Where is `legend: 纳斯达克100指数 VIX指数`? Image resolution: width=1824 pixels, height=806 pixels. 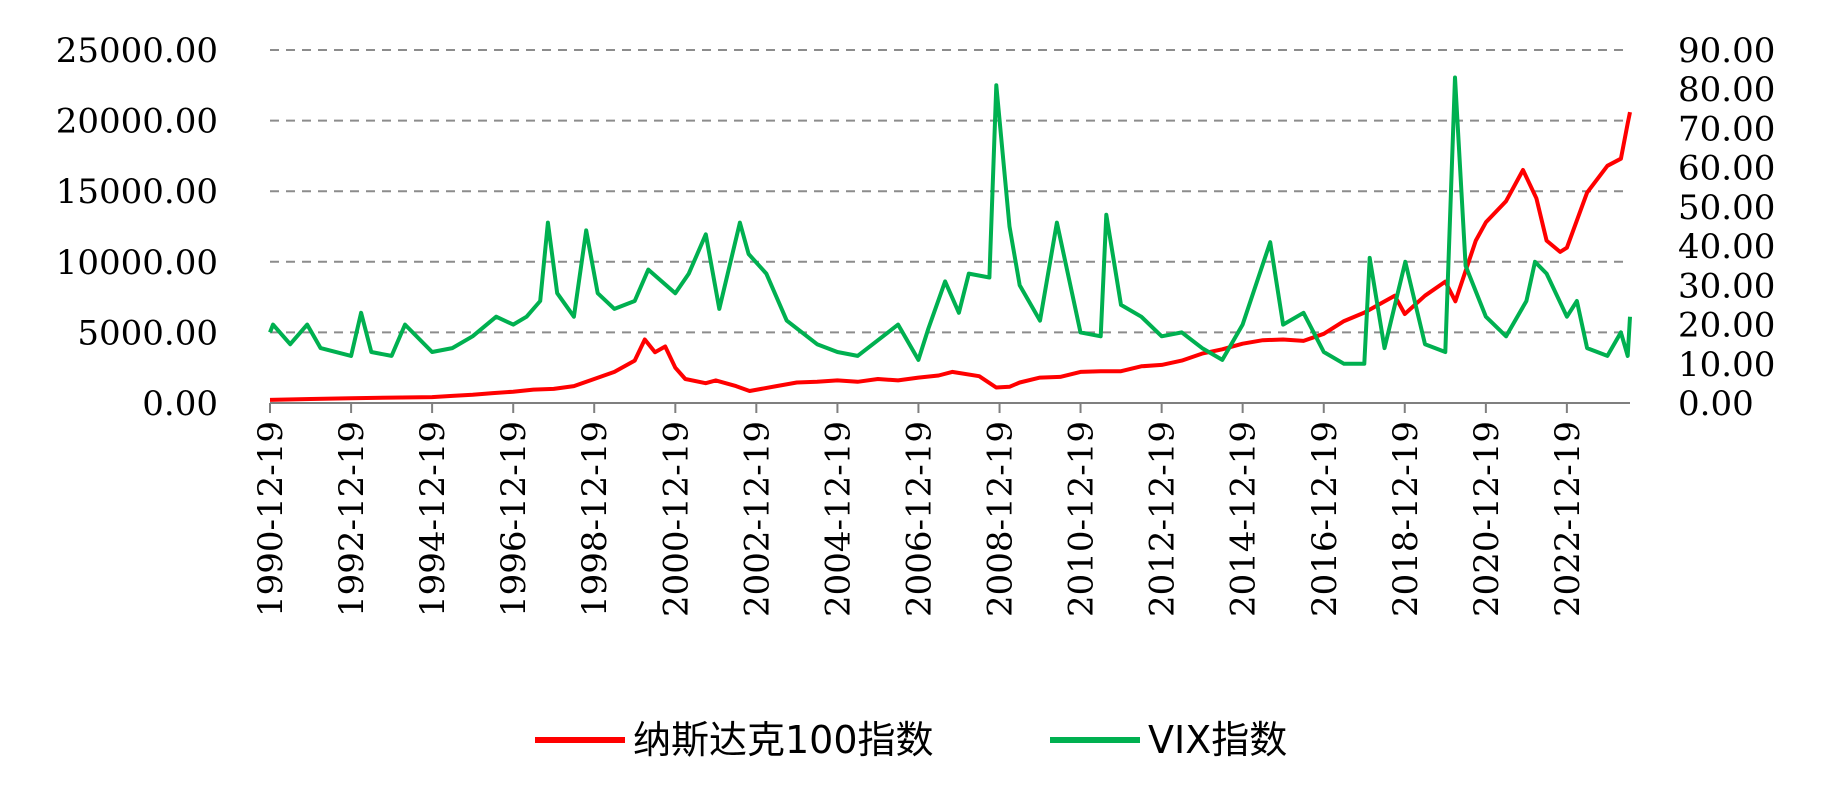 legend: 纳斯达克100指数 VIX指数 is located at coordinates (911, 740).